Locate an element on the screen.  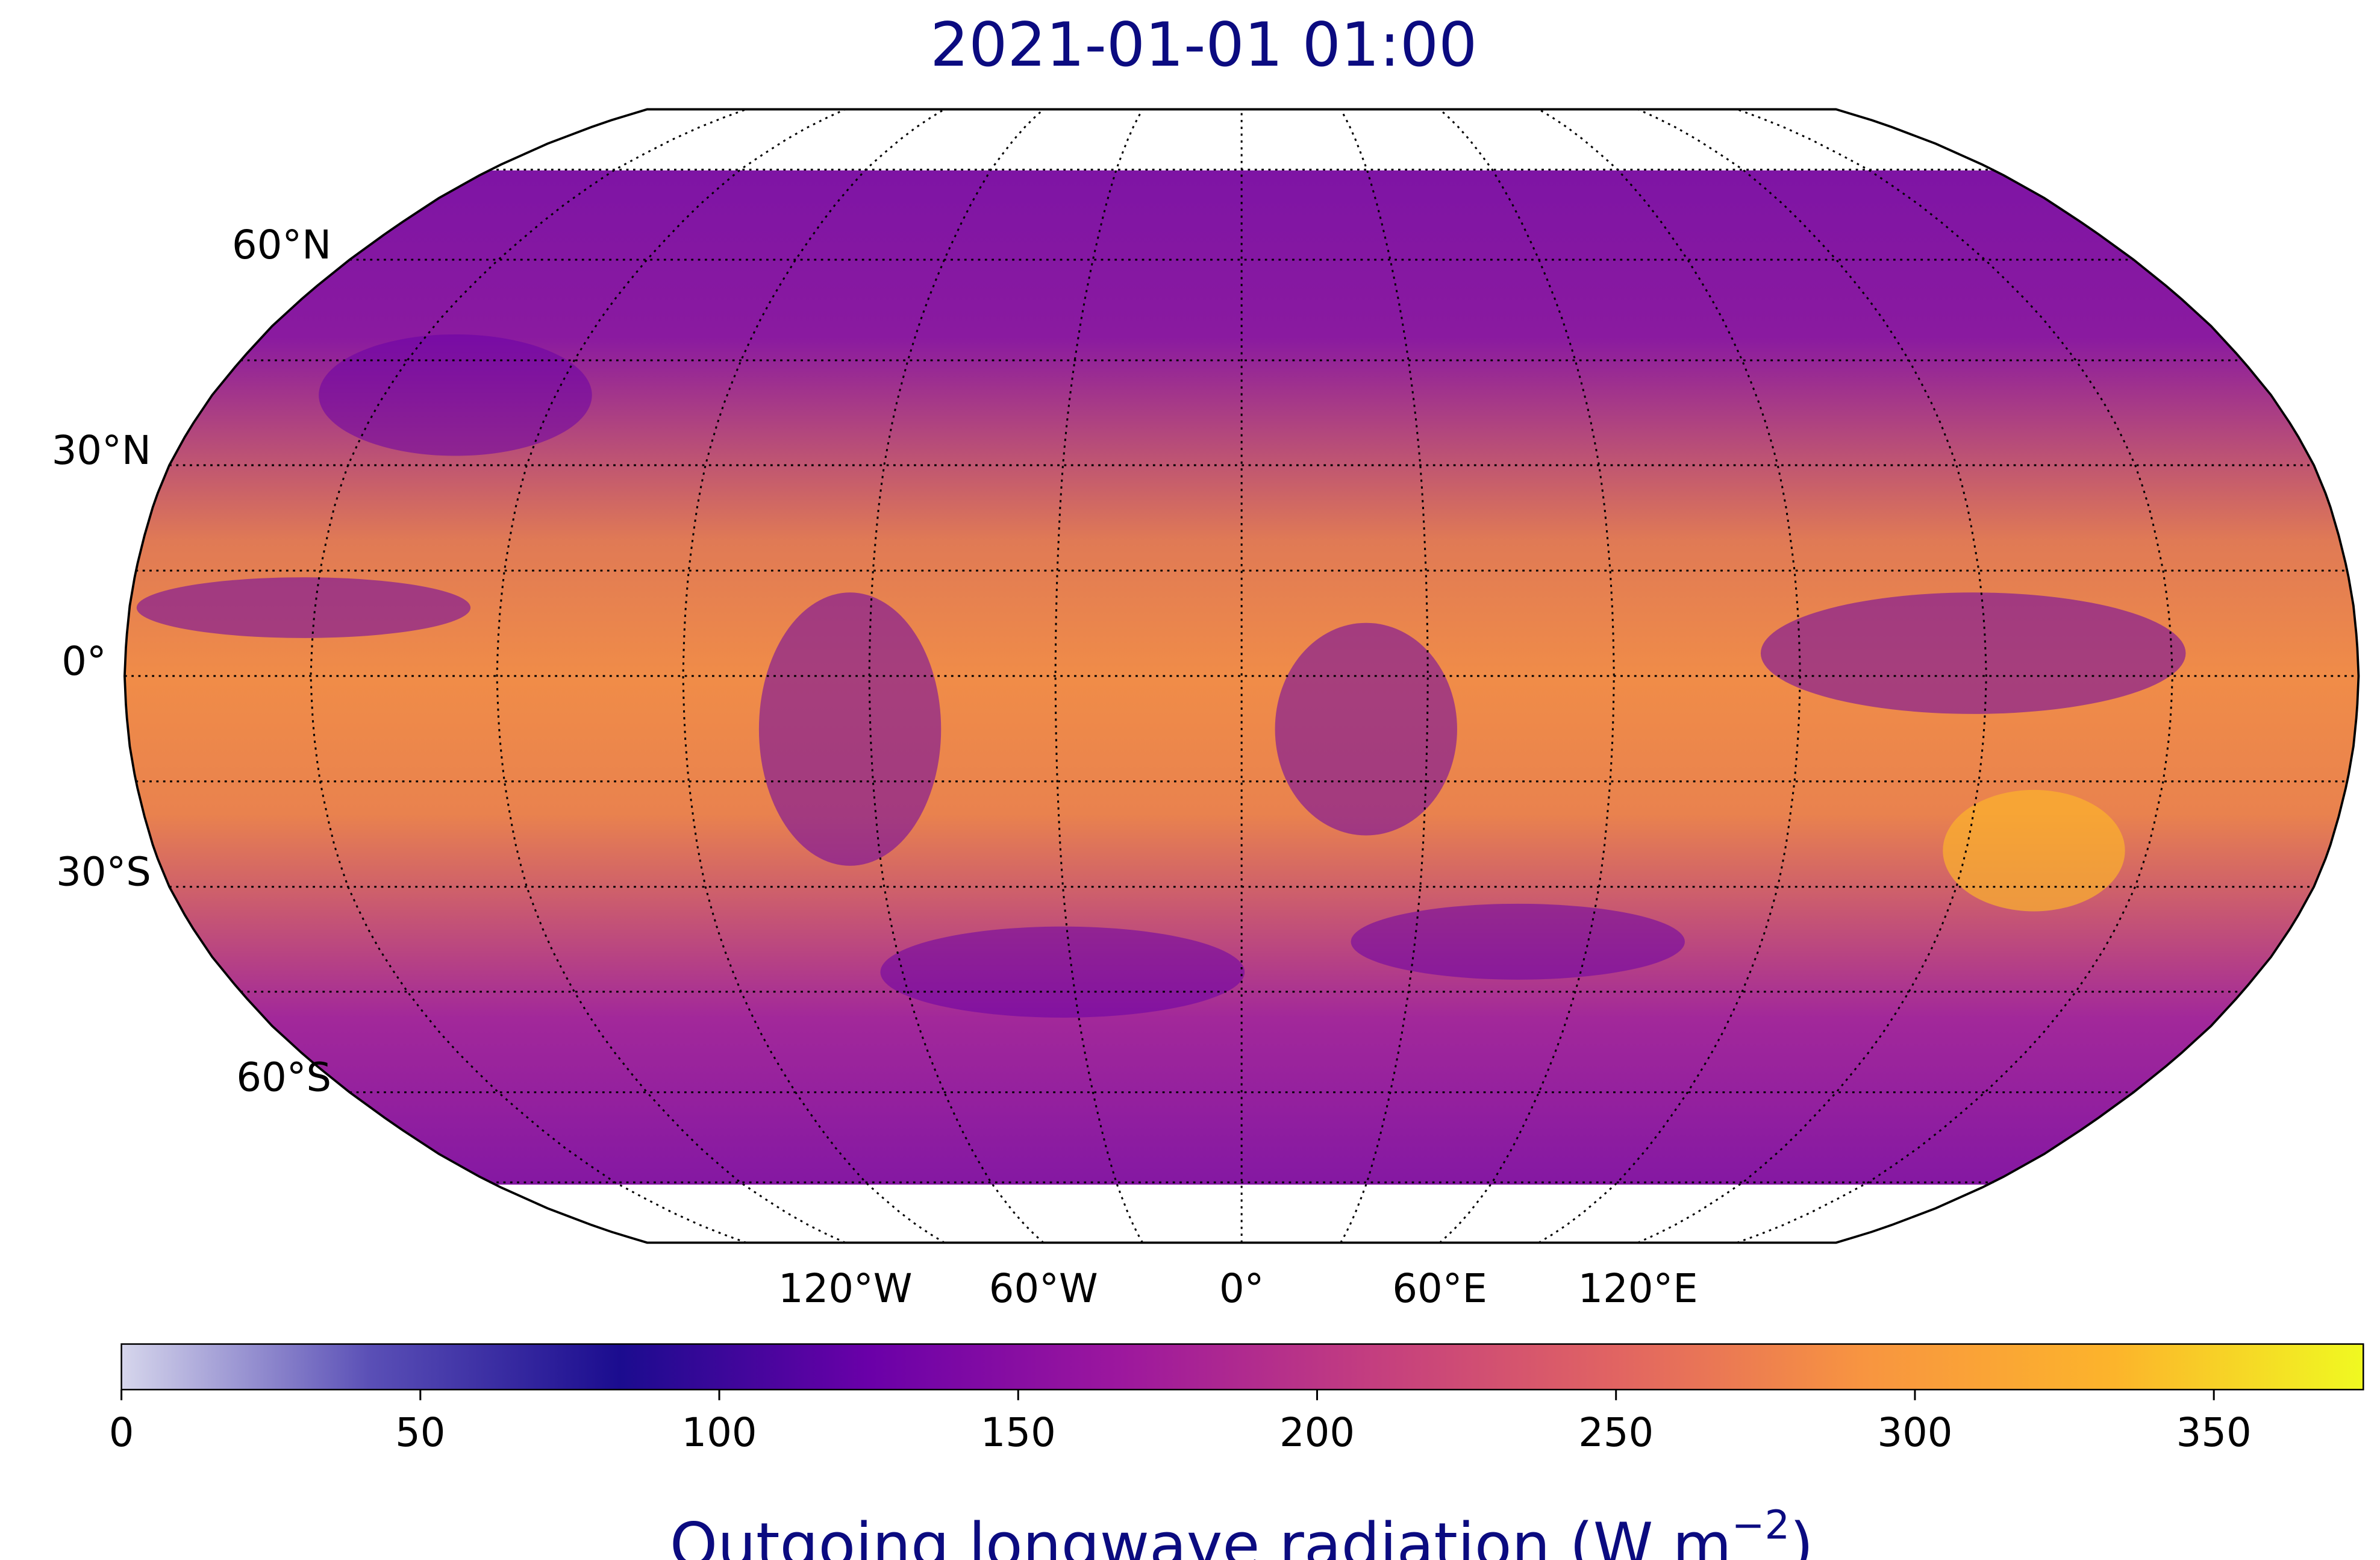
colorbar-label: Outgoing longwave radiation (W m−2) is located at coordinates (1242, 1531).